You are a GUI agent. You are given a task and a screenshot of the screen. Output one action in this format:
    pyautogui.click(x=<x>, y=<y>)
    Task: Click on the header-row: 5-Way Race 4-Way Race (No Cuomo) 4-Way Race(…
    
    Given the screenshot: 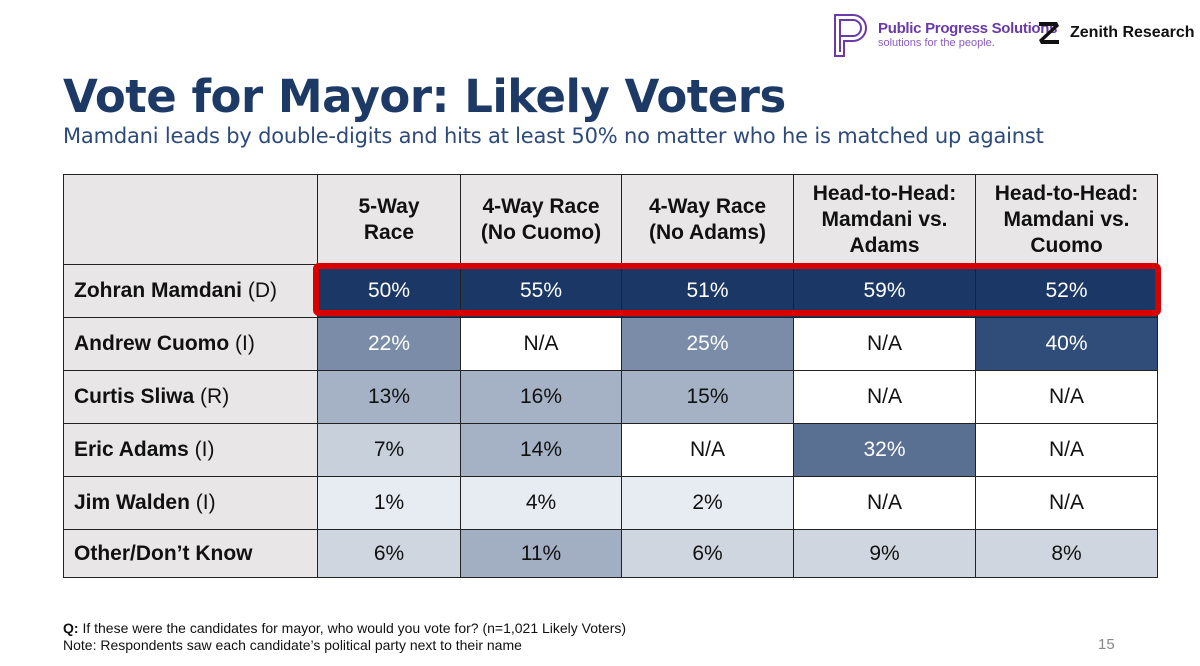 What is the action you would take?
    pyautogui.click(x=610, y=219)
    